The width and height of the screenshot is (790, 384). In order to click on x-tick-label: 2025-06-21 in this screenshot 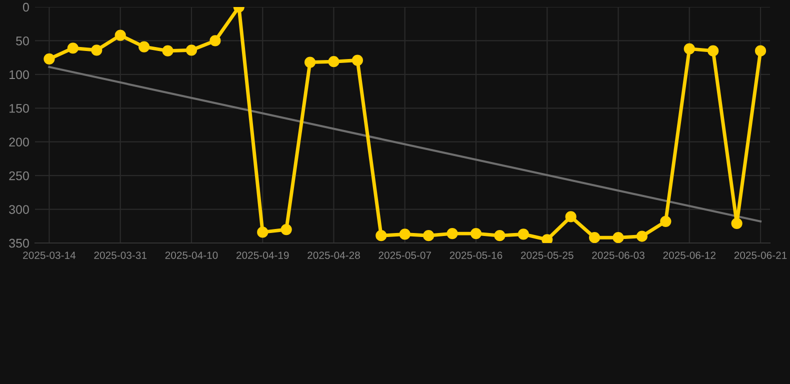, I will do `click(760, 255)`.